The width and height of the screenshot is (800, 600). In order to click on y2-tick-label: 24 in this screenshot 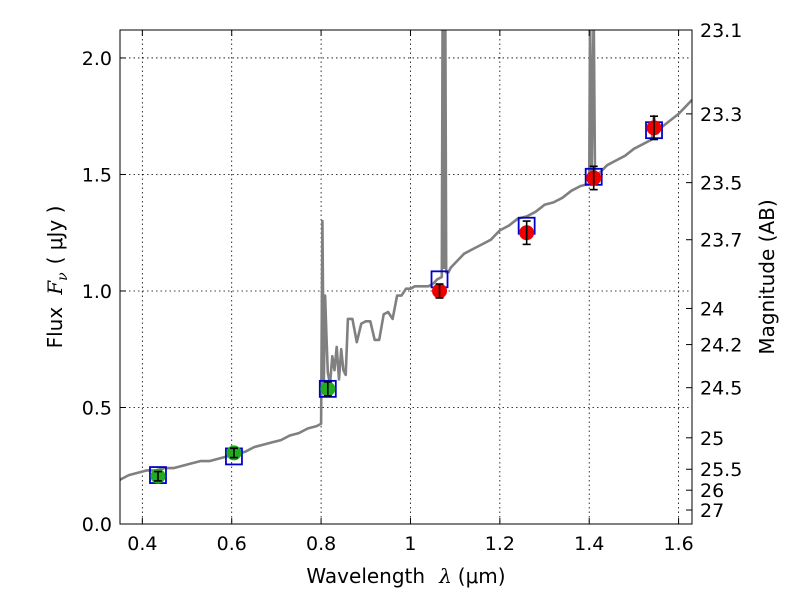, I will do `click(712, 309)`.